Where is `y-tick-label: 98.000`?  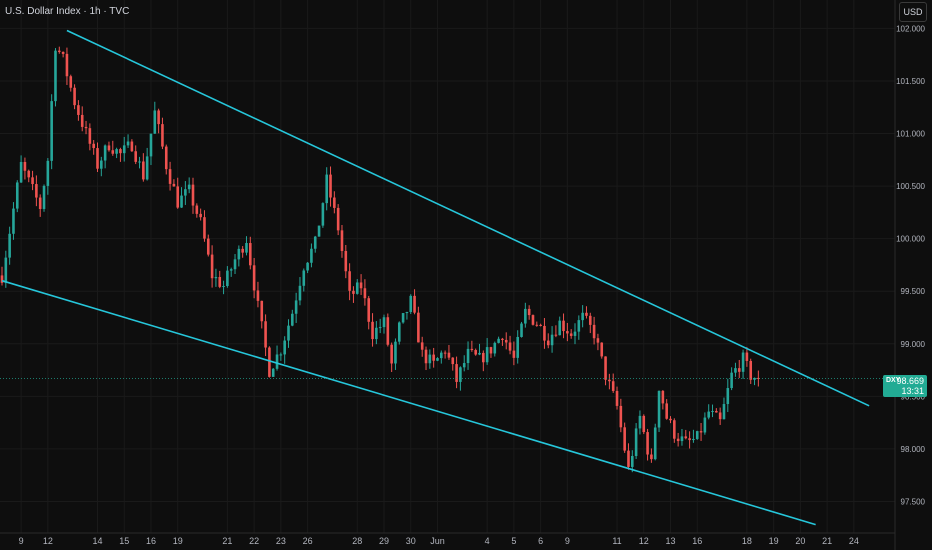
y-tick-label: 98.000 is located at coordinates (913, 449).